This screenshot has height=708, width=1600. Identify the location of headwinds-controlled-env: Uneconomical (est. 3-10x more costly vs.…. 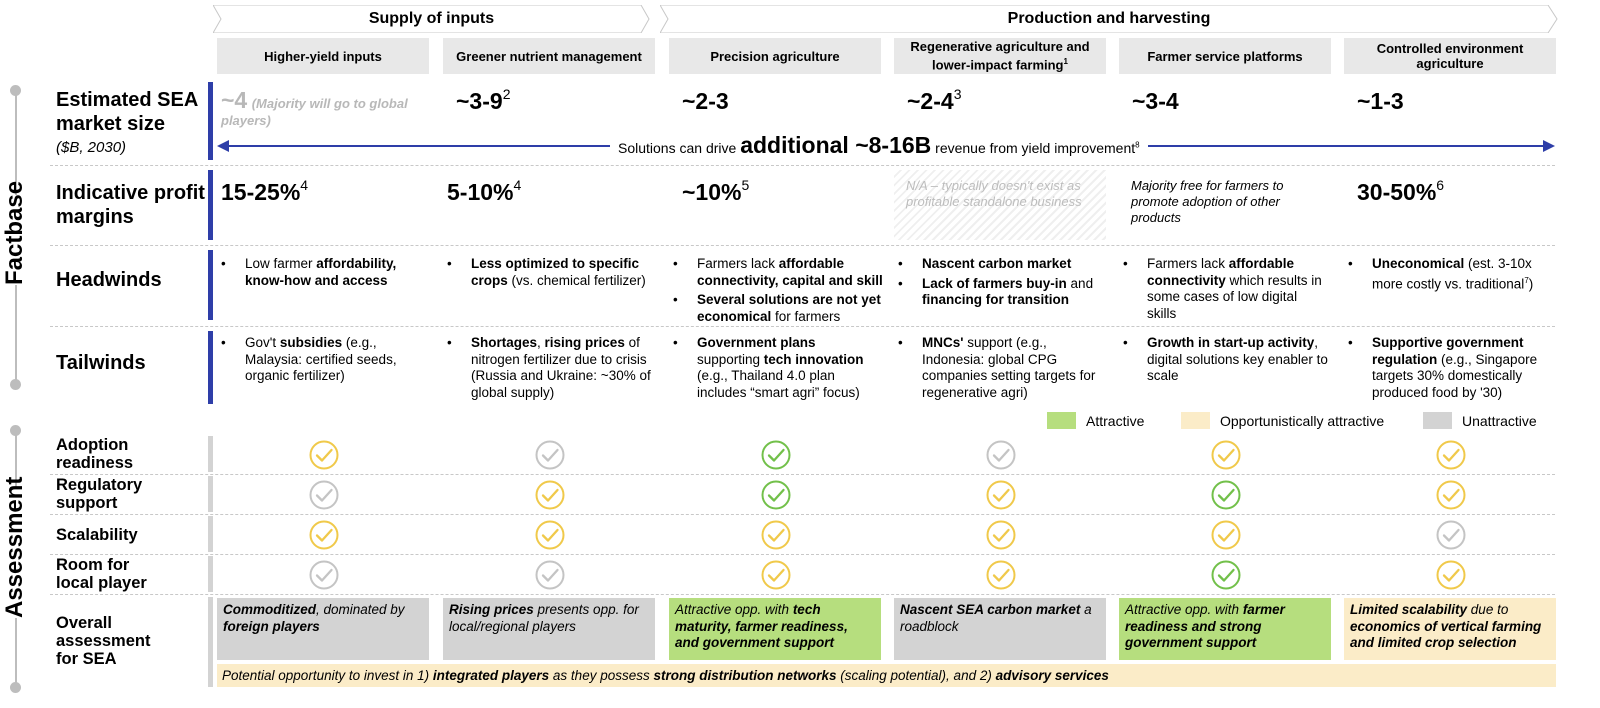
(1451, 276).